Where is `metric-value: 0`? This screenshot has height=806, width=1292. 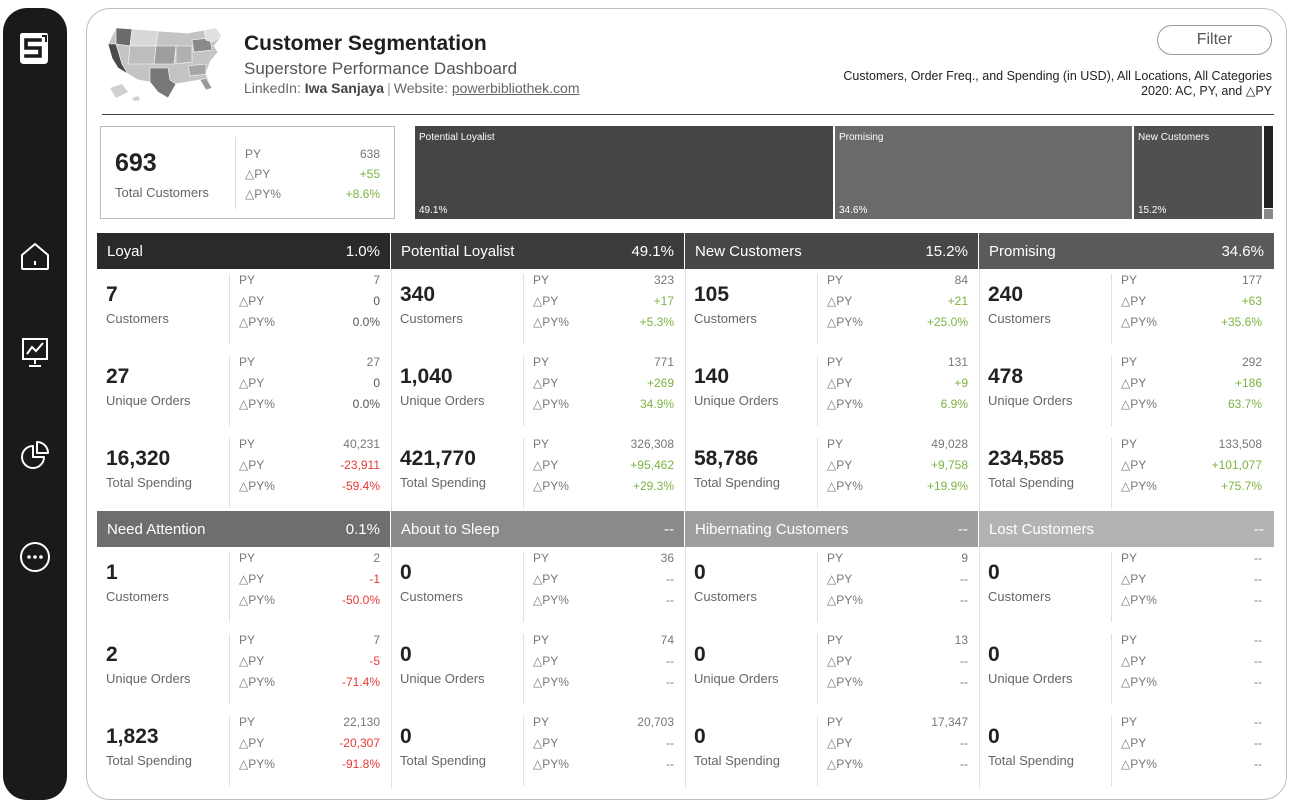 metric-value: 0 is located at coordinates (406, 572).